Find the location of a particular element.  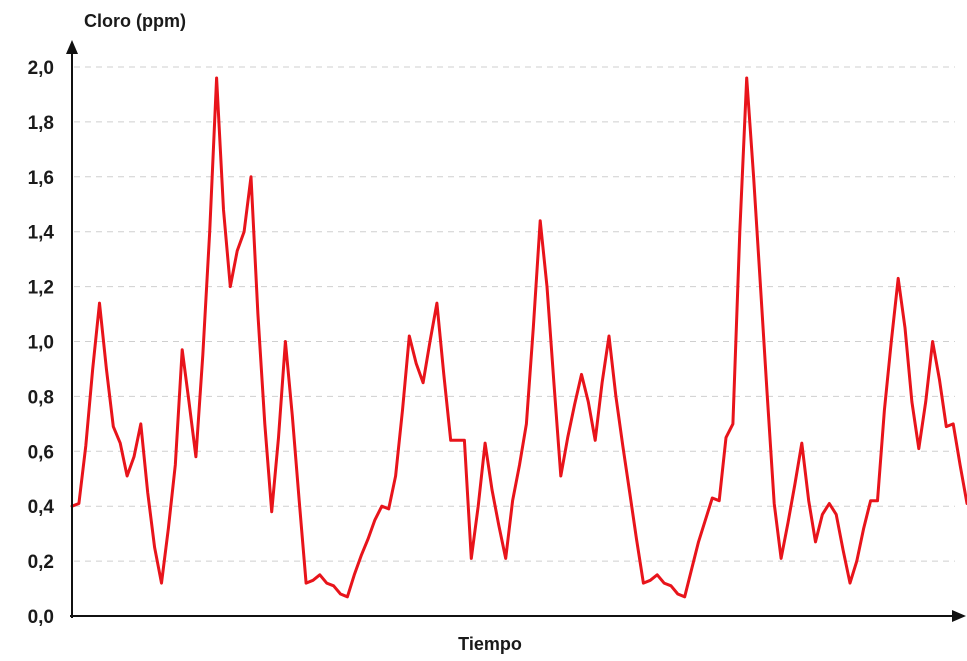

y-tick-label: 1,2 is located at coordinates (41, 288).